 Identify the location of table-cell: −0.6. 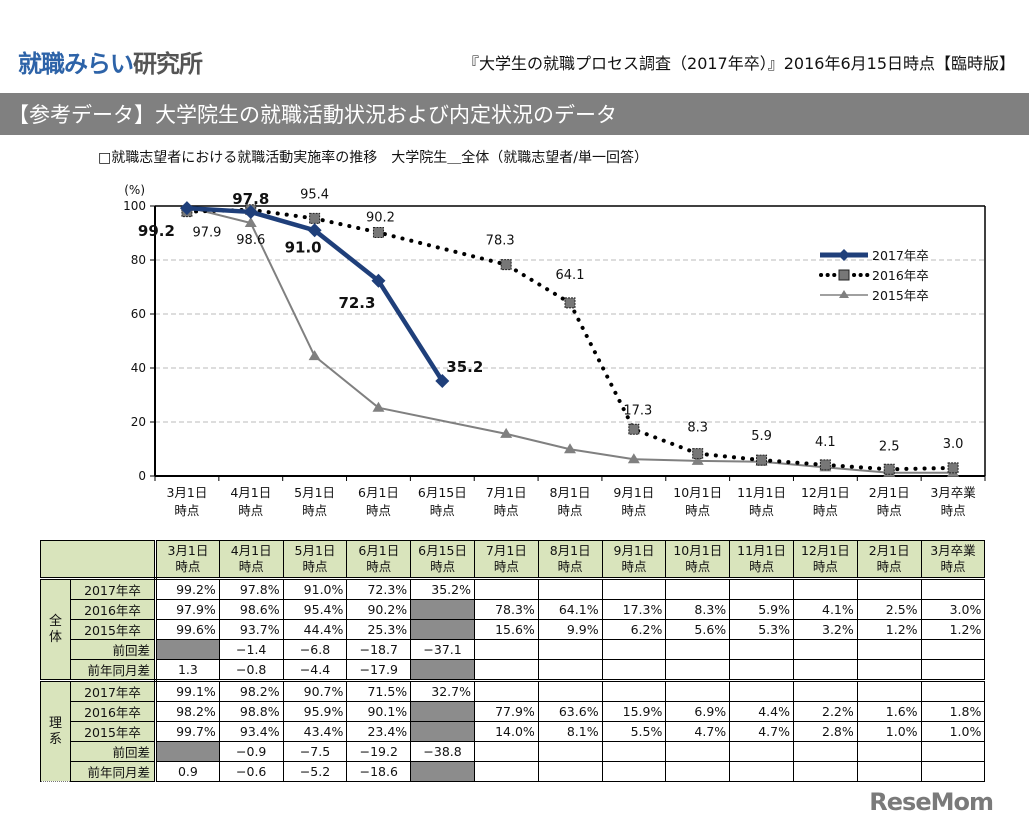
(251, 771).